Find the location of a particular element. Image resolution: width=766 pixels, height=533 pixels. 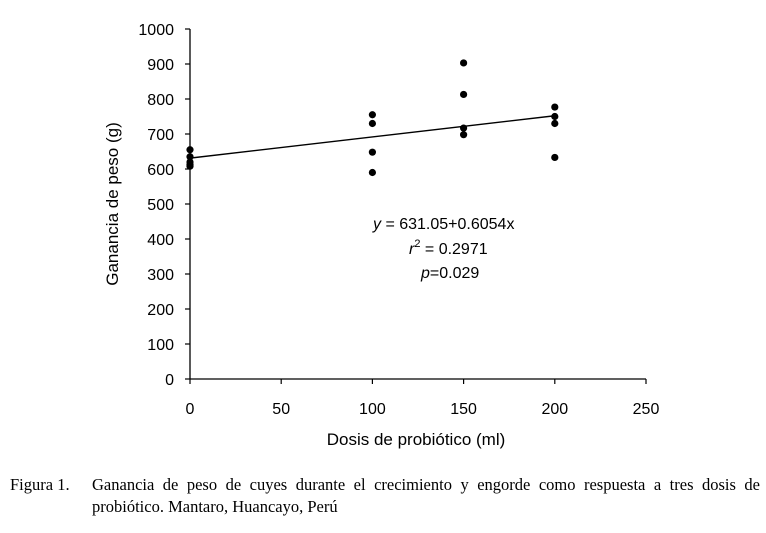

regression-equation: y = 631.05+0.6054x is located at coordinates (443, 224).